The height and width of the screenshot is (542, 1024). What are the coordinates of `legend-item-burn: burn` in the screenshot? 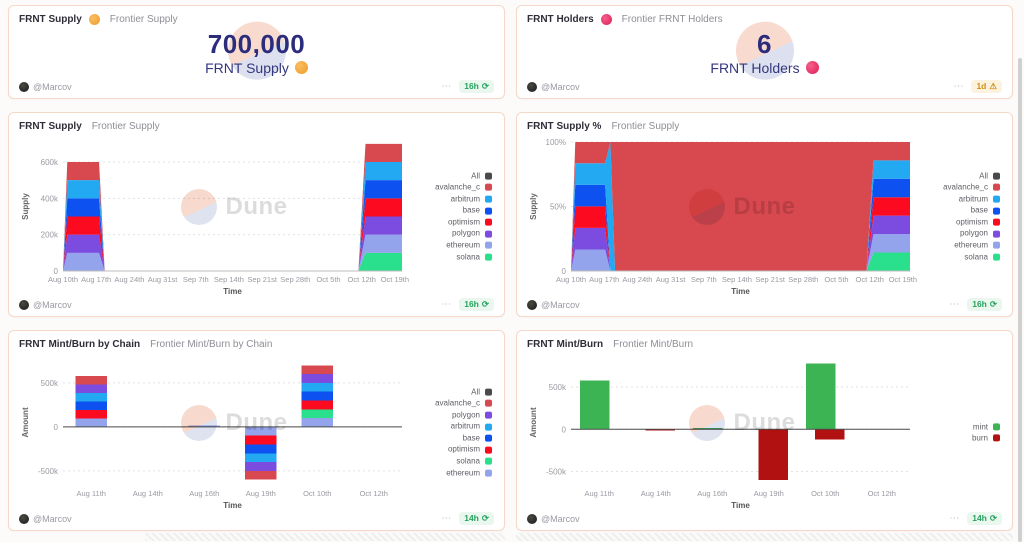 It's located at (986, 439).